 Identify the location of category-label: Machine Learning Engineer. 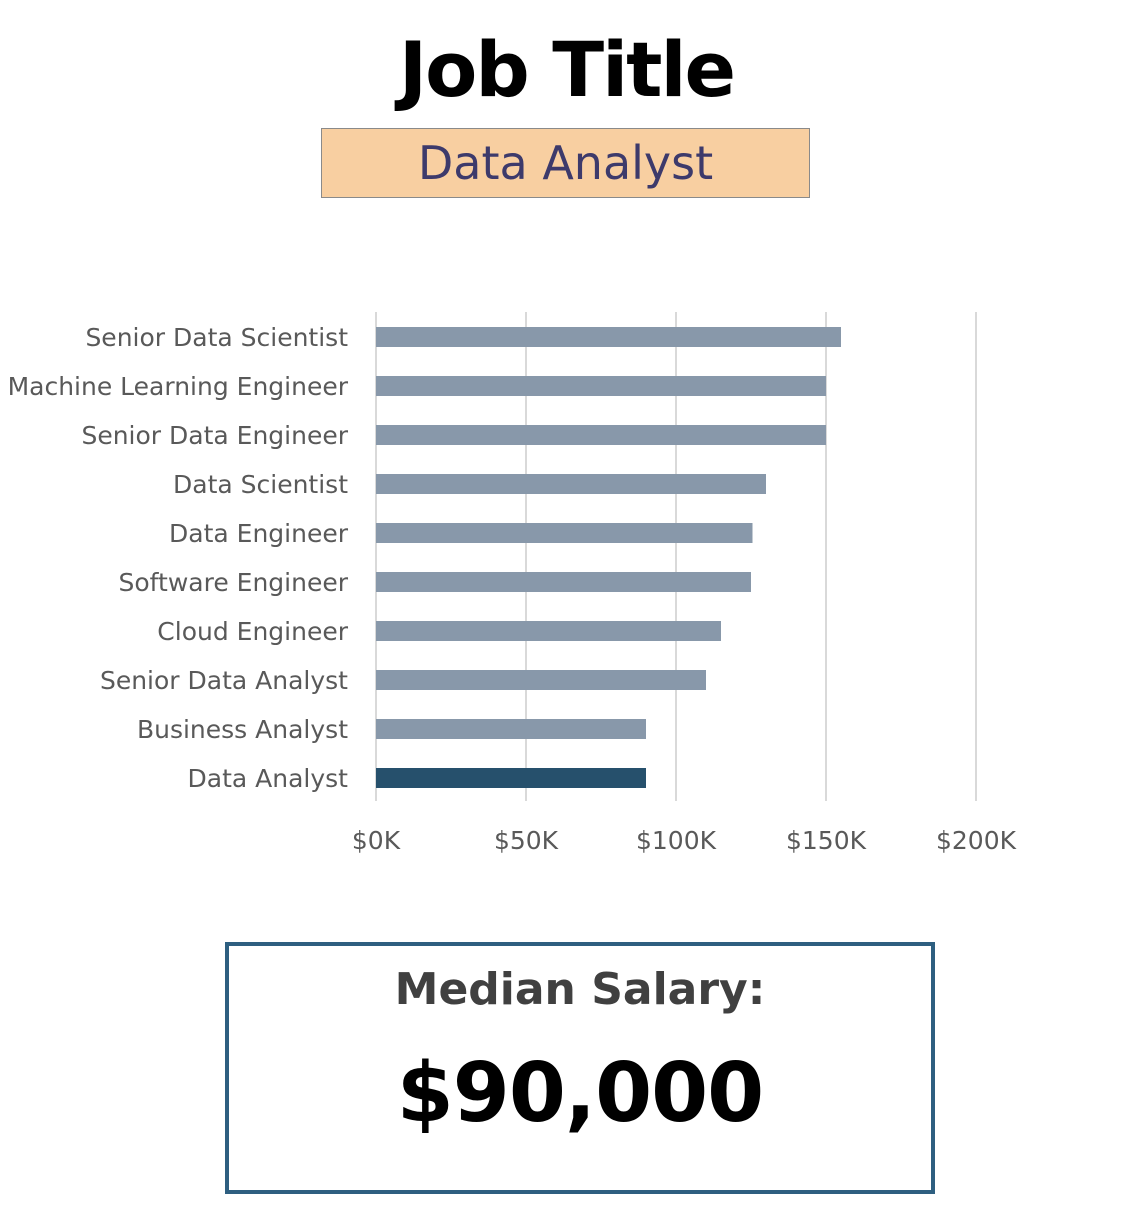
(178, 386).